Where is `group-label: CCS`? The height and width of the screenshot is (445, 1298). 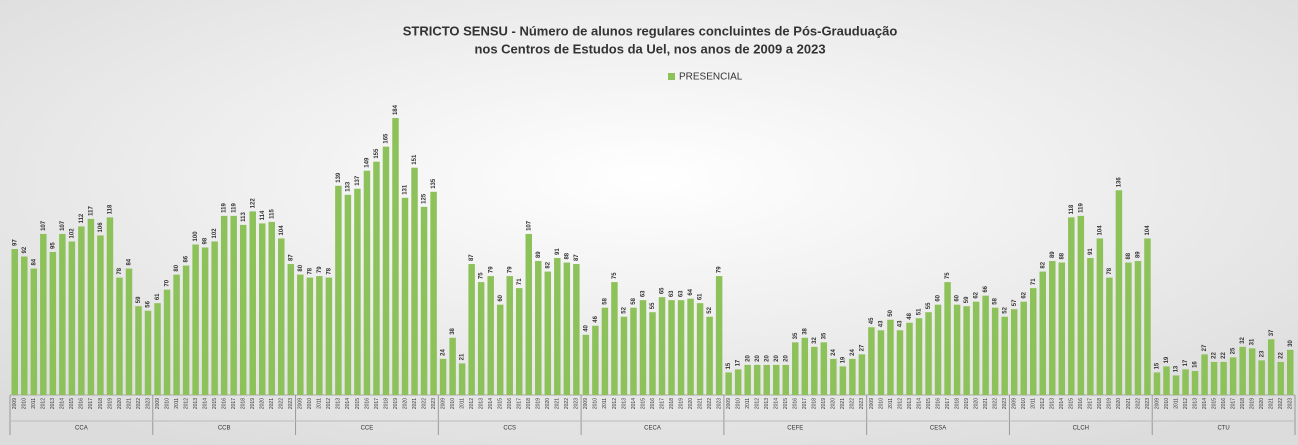
group-label: CCS is located at coordinates (509, 429).